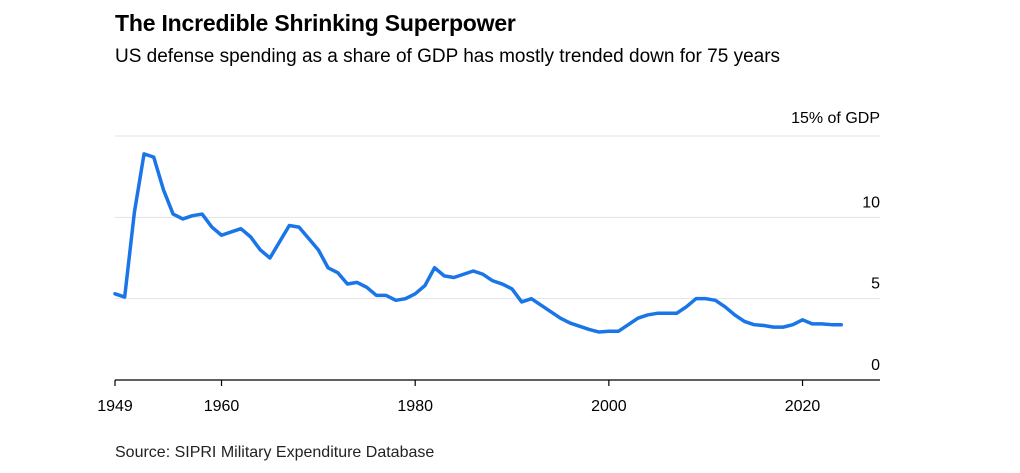 This screenshot has height=473, width=1020. I want to click on y-tick-label: 10, so click(871, 202).